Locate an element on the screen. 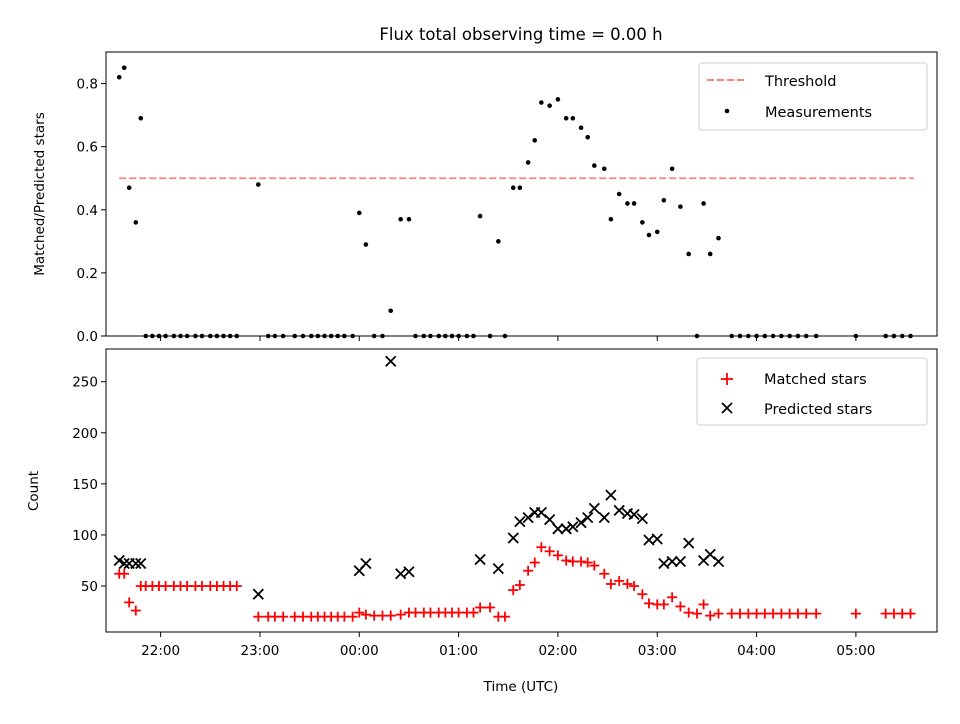 This screenshot has width=960, height=724. count-plot-ylabel: Count is located at coordinates (34, 491).